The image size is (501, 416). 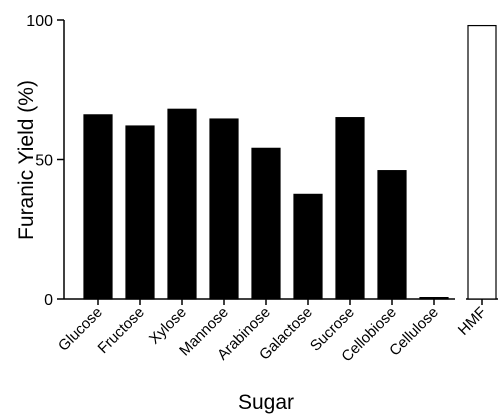 What do you see at coordinates (224, 209) in the screenshot?
I see `bar-mannose` at bounding box center [224, 209].